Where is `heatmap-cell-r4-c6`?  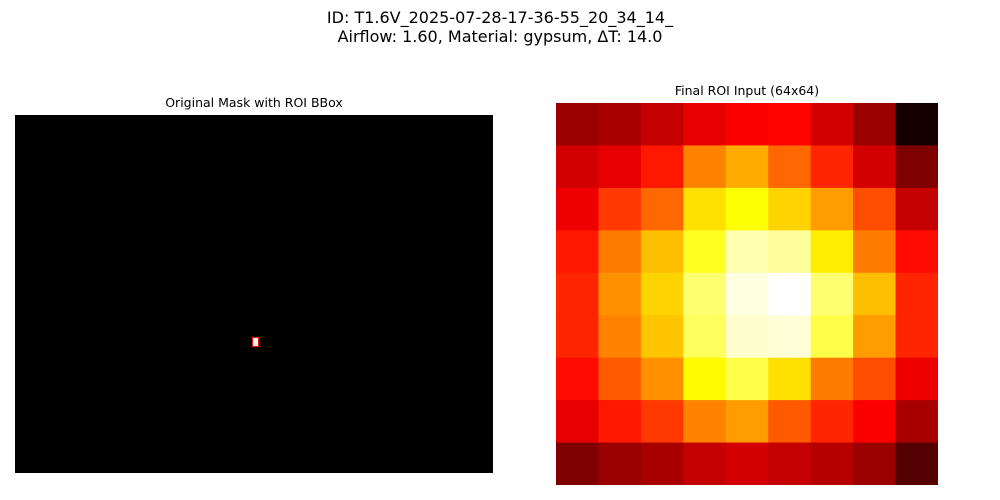
heatmap-cell-r4-c6 is located at coordinates (832, 294).